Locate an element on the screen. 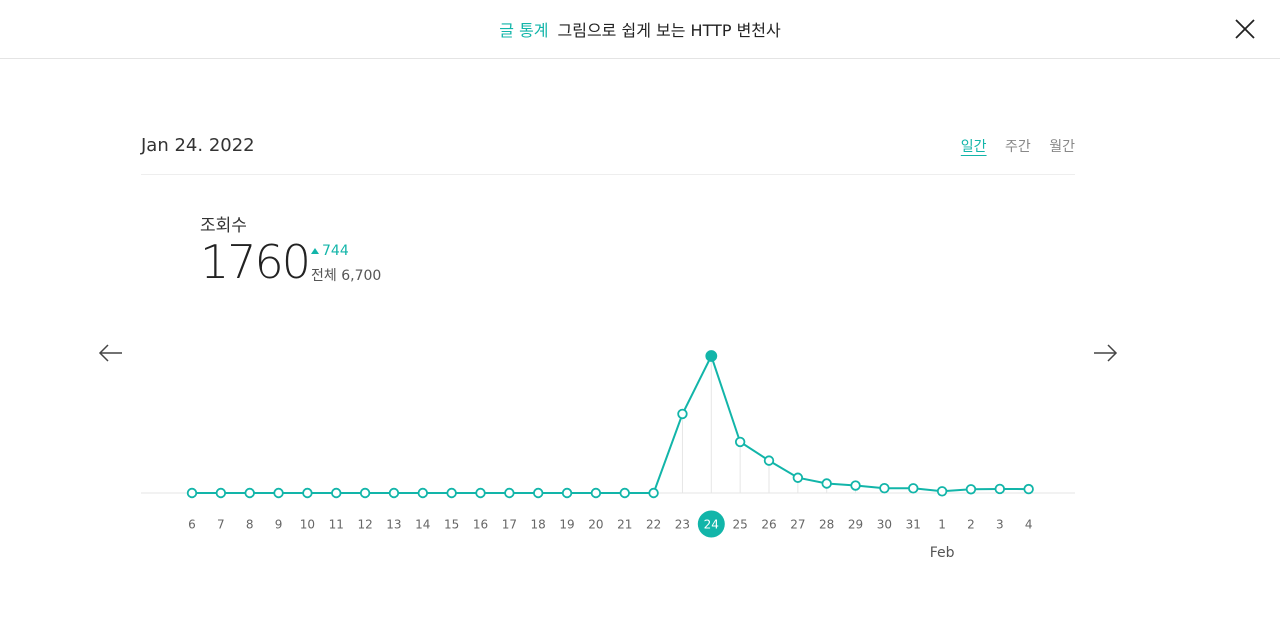  header: 글 통계 그림으로 쉽게 보는 HTTP 변천사 is located at coordinates (640, 29).